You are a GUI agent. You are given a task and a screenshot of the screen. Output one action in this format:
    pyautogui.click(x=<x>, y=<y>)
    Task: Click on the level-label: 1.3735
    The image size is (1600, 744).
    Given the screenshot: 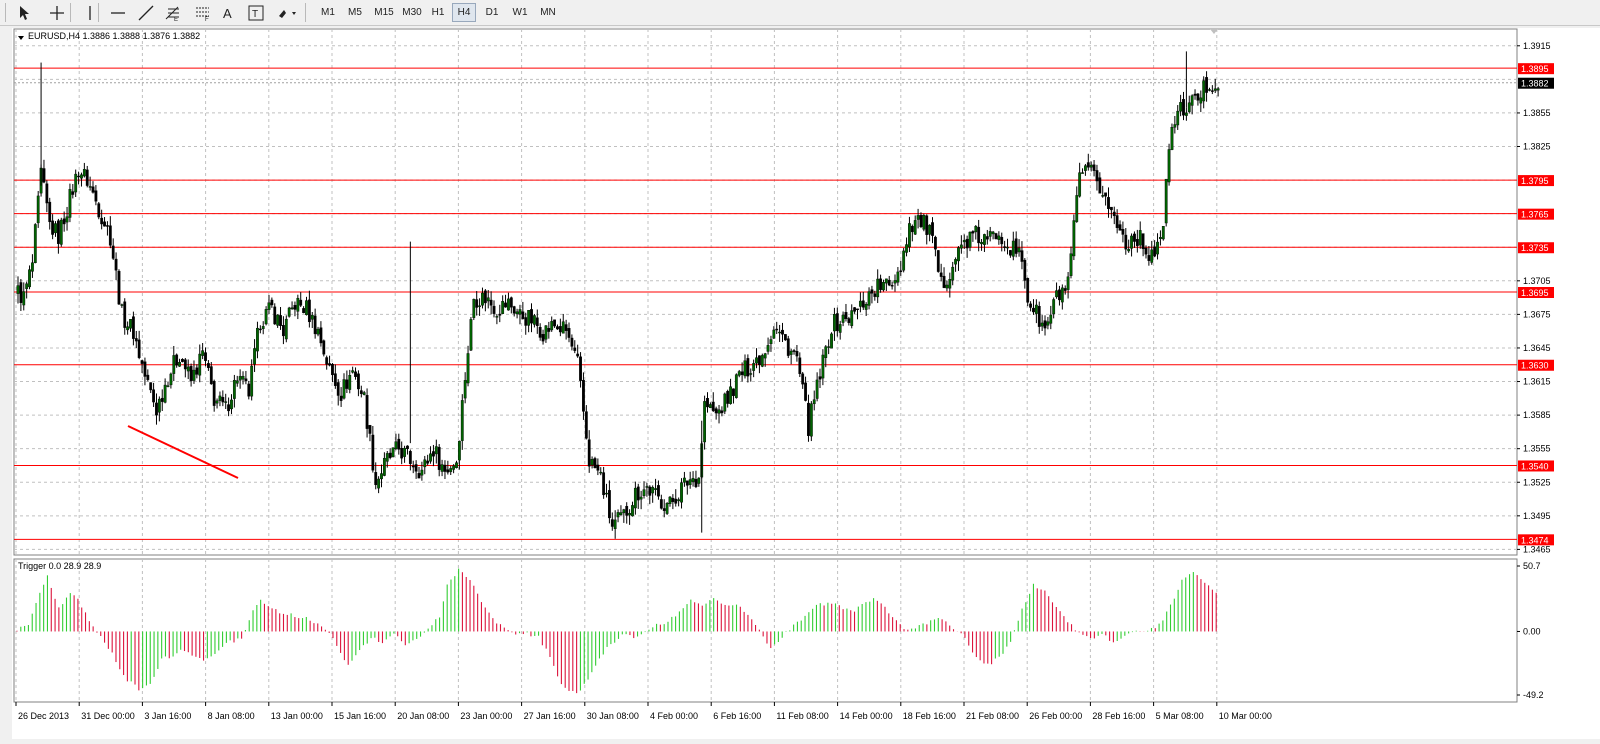 What is the action you would take?
    pyautogui.click(x=1535, y=248)
    